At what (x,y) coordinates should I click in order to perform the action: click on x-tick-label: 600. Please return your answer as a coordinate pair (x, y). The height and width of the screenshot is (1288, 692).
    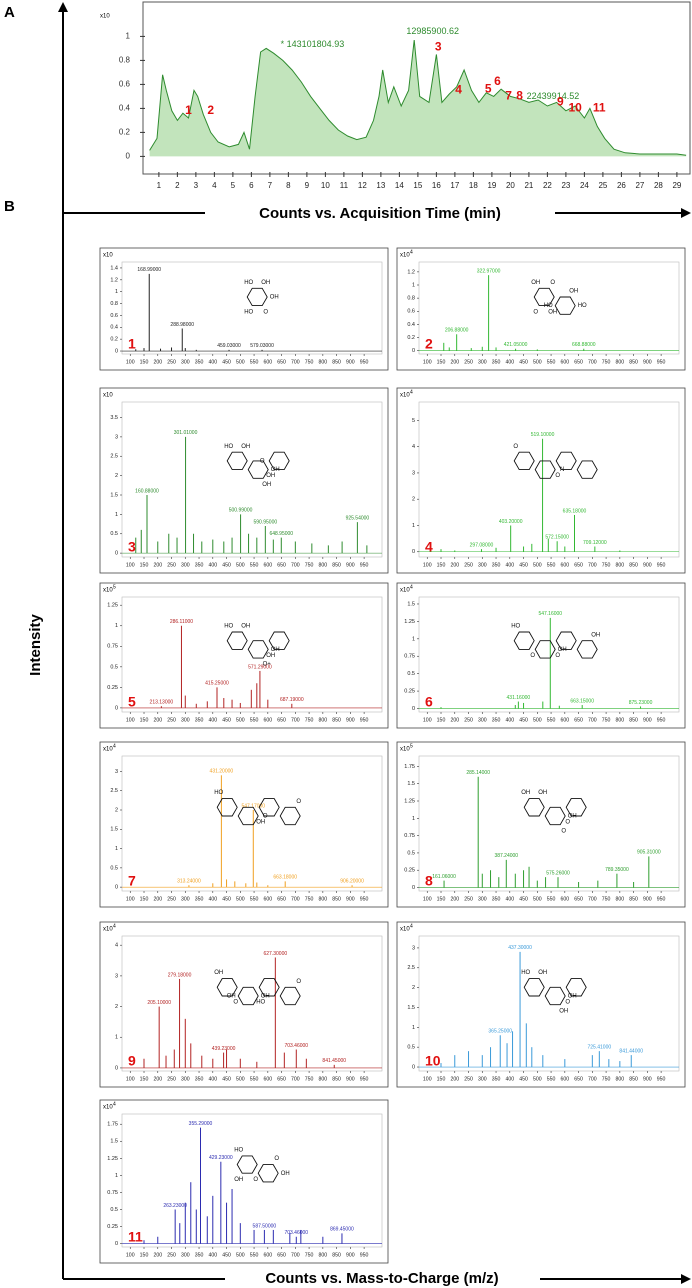
    Looking at the image, I should click on (267, 1255).